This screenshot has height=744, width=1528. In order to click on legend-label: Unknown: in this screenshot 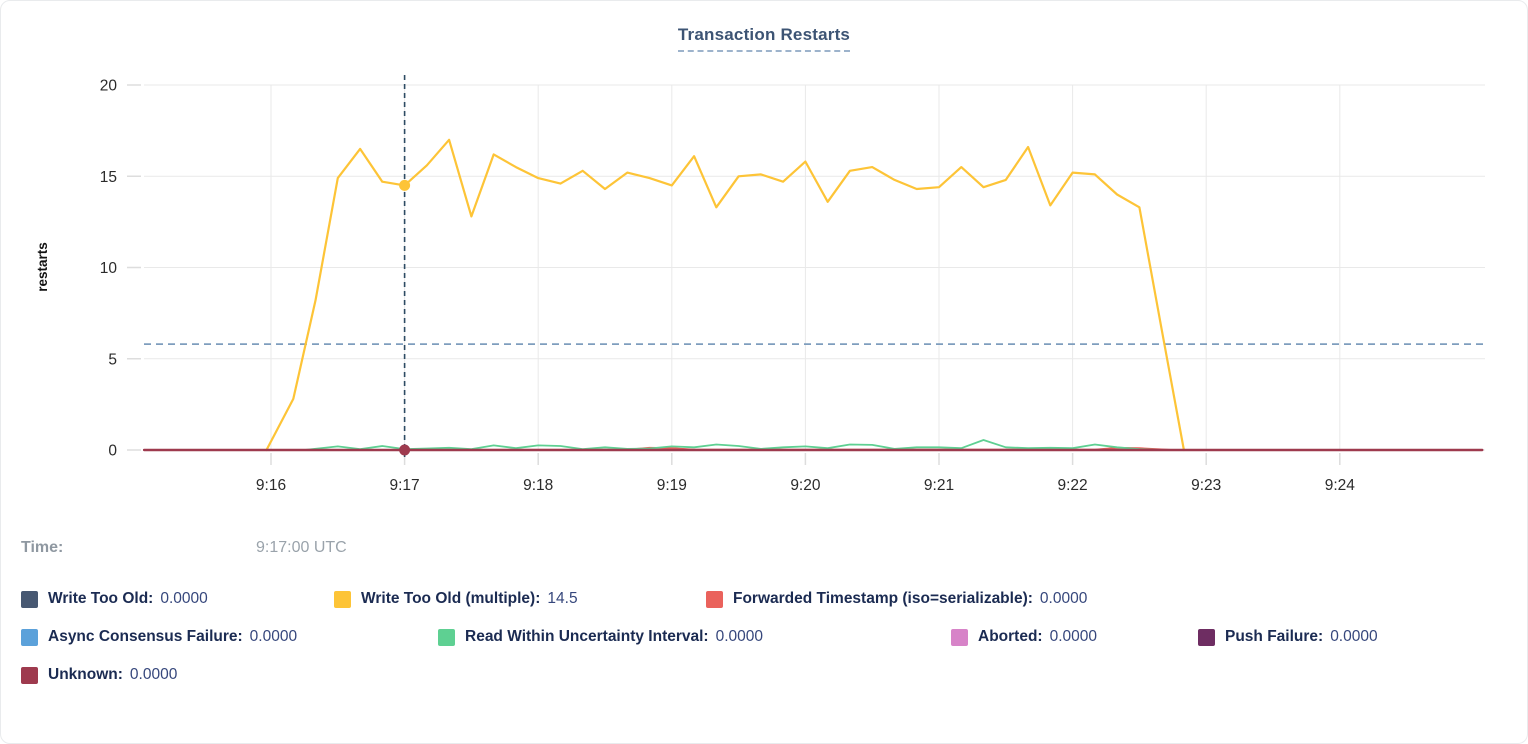, I will do `click(85, 674)`.